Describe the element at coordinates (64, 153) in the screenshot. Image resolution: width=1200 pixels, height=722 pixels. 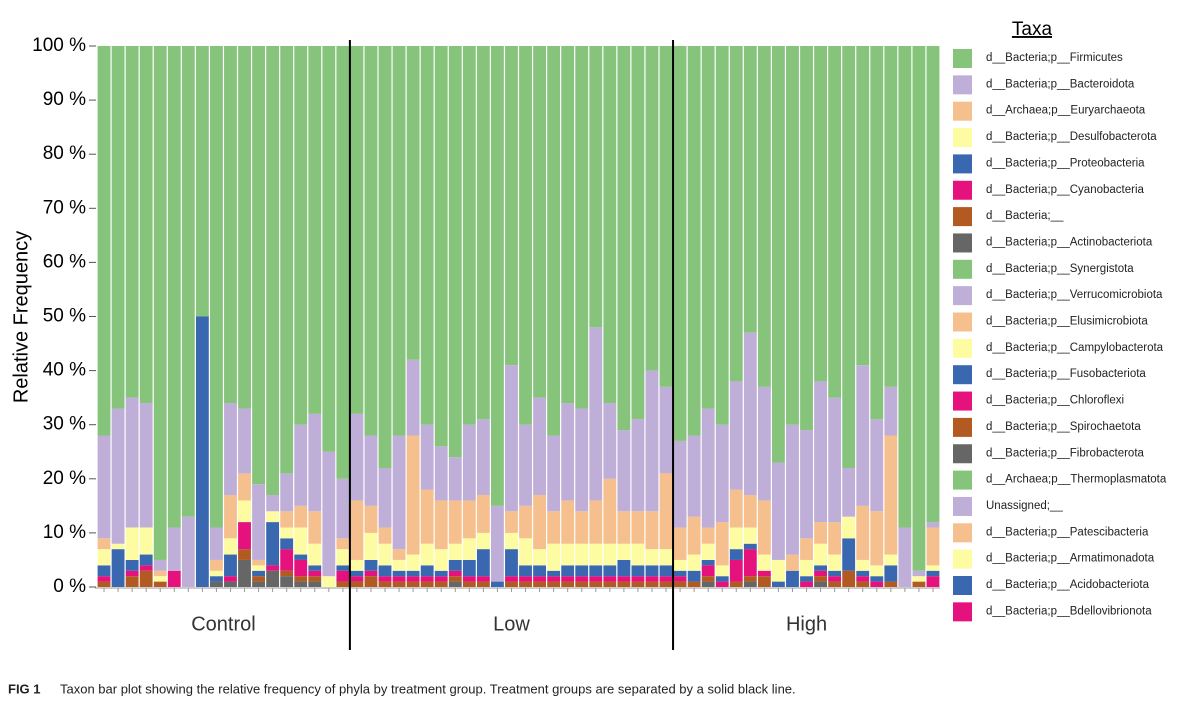
I see `y-tick-label: 80 %` at that location.